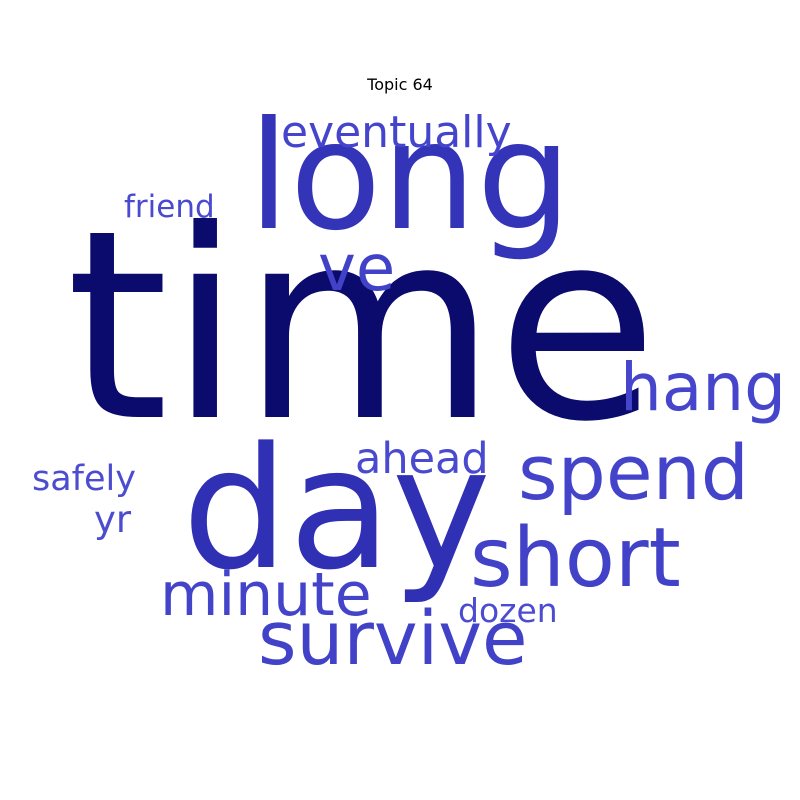 The height and width of the screenshot is (800, 800). What do you see at coordinates (400, 84) in the screenshot?
I see `topic-title: Topic 64` at bounding box center [400, 84].